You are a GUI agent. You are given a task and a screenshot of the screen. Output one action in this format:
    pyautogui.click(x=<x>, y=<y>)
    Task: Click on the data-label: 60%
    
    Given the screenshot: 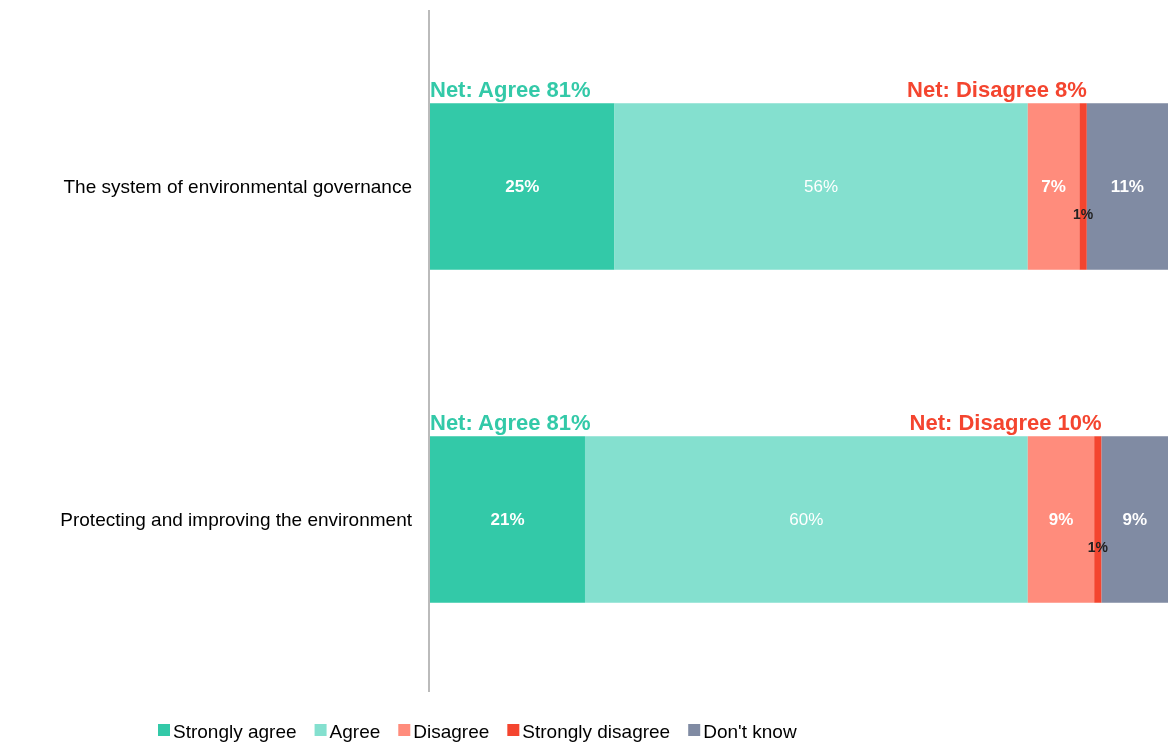 What is the action you would take?
    pyautogui.click(x=806, y=520)
    